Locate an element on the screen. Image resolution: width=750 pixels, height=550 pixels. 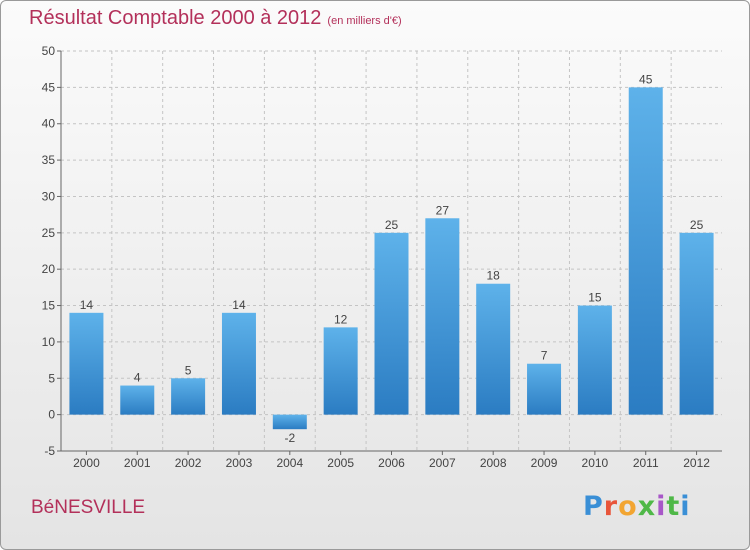
y-tick-label: 0 is located at coordinates (51, 415).